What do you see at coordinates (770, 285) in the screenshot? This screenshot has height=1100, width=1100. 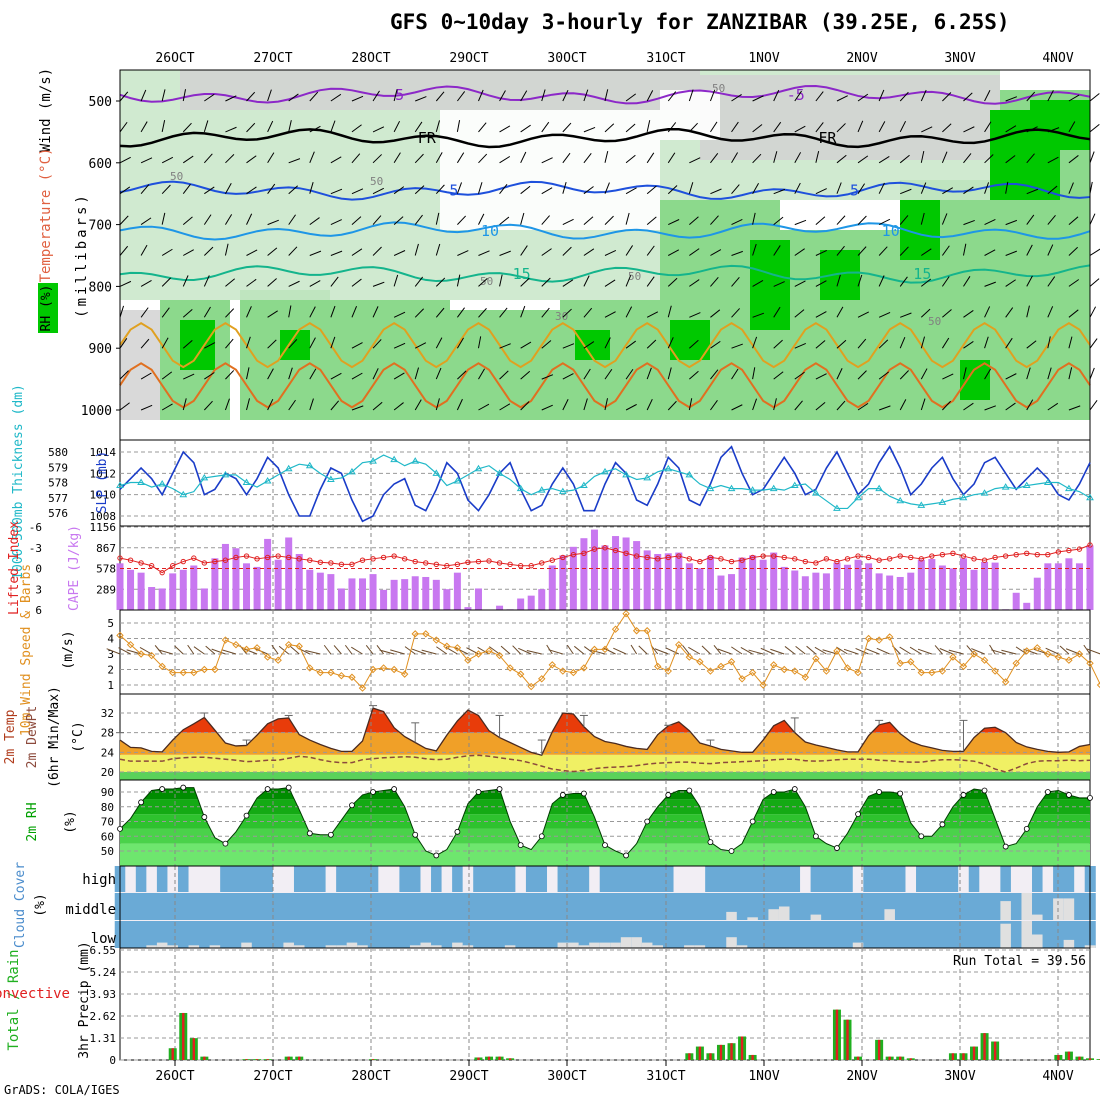 I see `rh-region-moist` at bounding box center [770, 285].